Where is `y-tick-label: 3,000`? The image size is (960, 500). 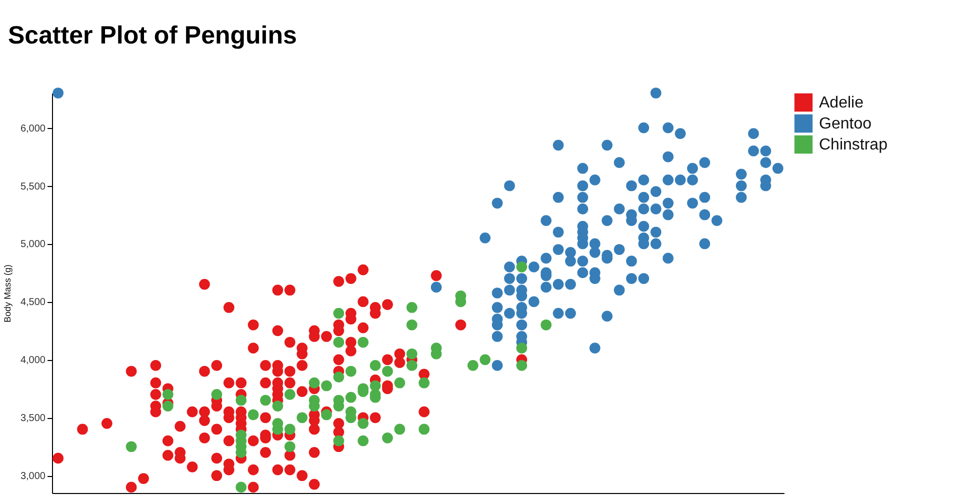 y-tick-label: 3,000 is located at coordinates (33, 476).